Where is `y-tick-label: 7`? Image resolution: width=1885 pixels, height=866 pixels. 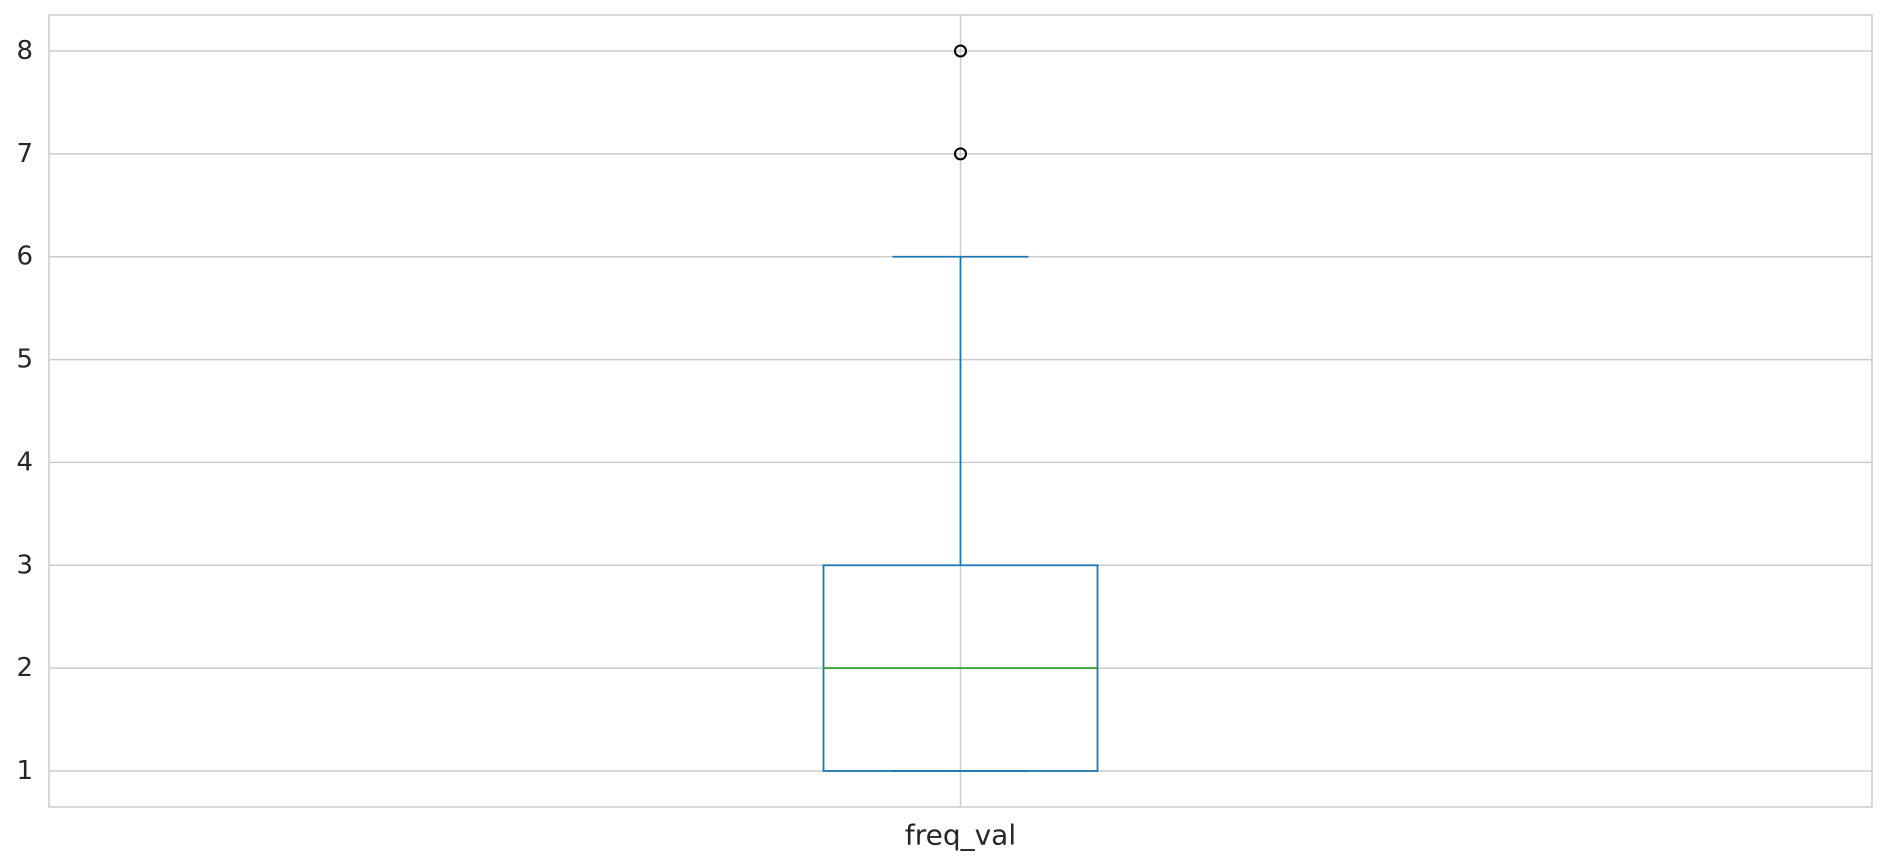 y-tick-label: 7 is located at coordinates (24, 154).